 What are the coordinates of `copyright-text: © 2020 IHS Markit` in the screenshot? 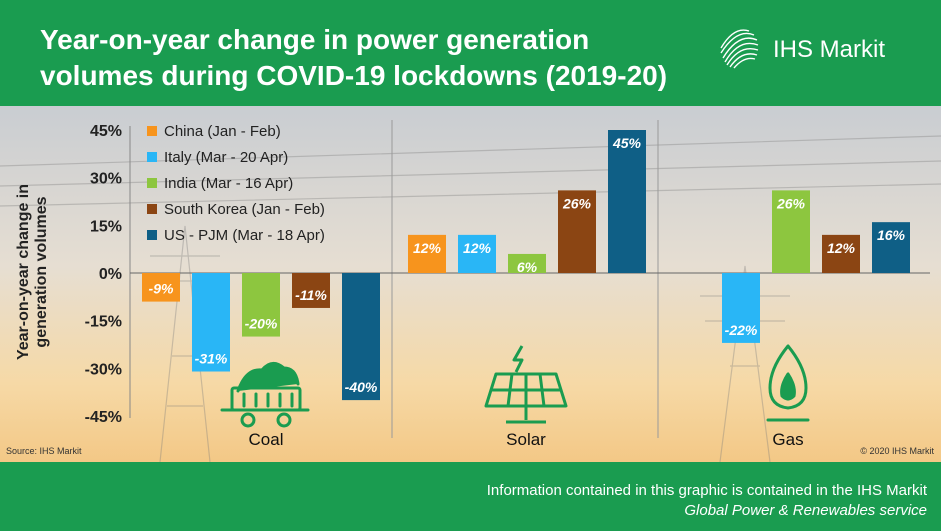 It's located at (897, 451).